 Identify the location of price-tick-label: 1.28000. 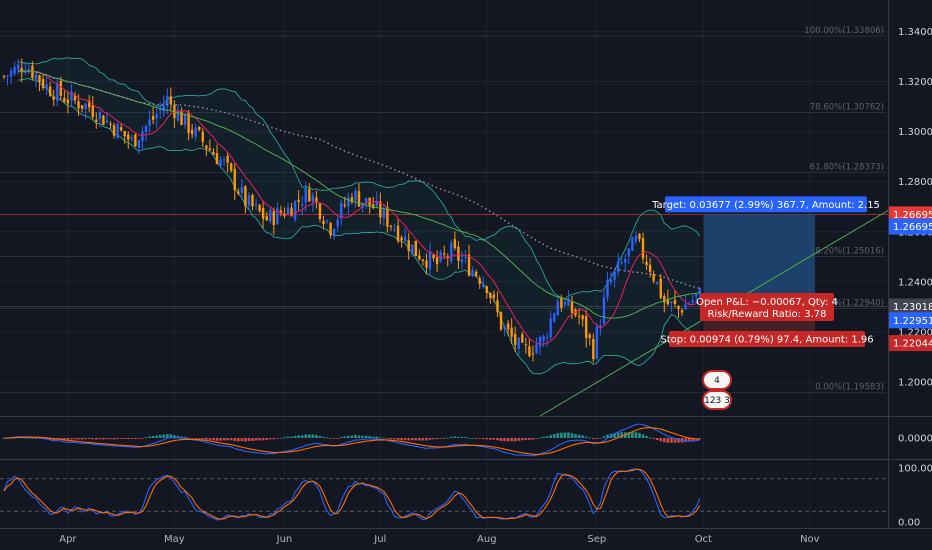
(915, 182).